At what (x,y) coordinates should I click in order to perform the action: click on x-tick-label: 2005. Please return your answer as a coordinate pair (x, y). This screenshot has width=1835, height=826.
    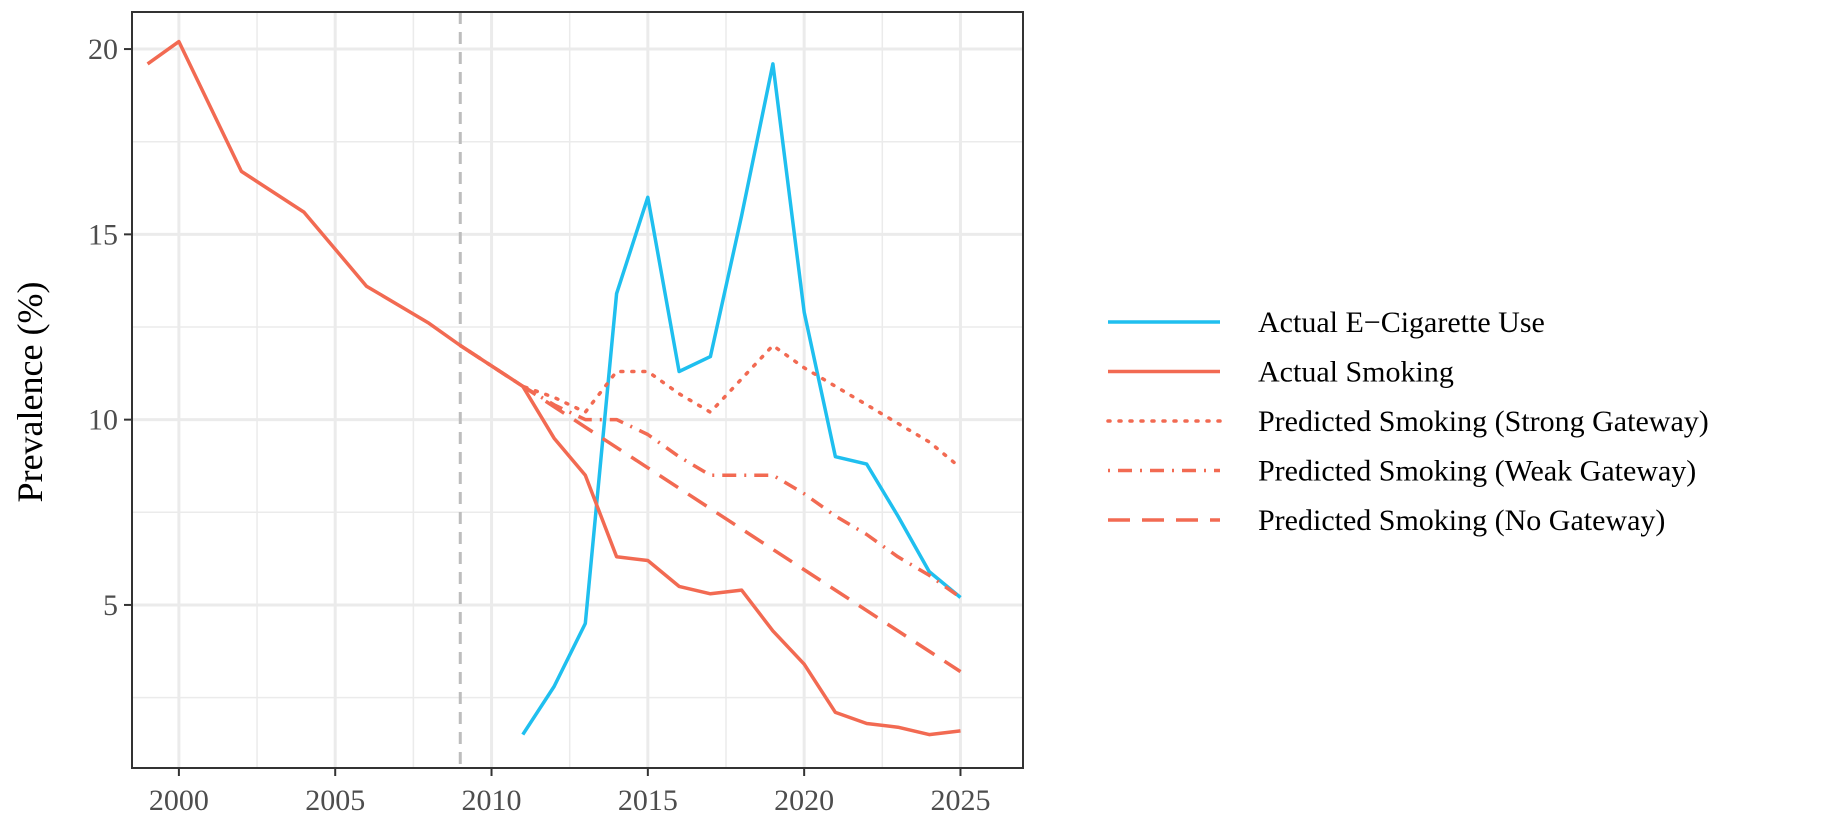
    Looking at the image, I should click on (335, 800).